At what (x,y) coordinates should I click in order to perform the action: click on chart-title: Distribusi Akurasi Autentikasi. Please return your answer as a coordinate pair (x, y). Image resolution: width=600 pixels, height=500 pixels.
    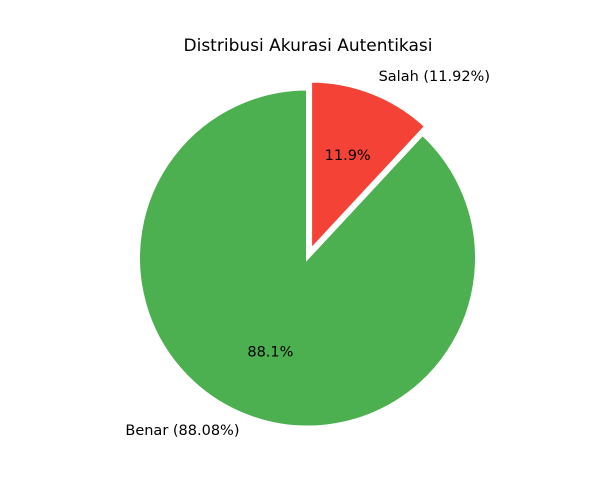
    Looking at the image, I should click on (308, 46).